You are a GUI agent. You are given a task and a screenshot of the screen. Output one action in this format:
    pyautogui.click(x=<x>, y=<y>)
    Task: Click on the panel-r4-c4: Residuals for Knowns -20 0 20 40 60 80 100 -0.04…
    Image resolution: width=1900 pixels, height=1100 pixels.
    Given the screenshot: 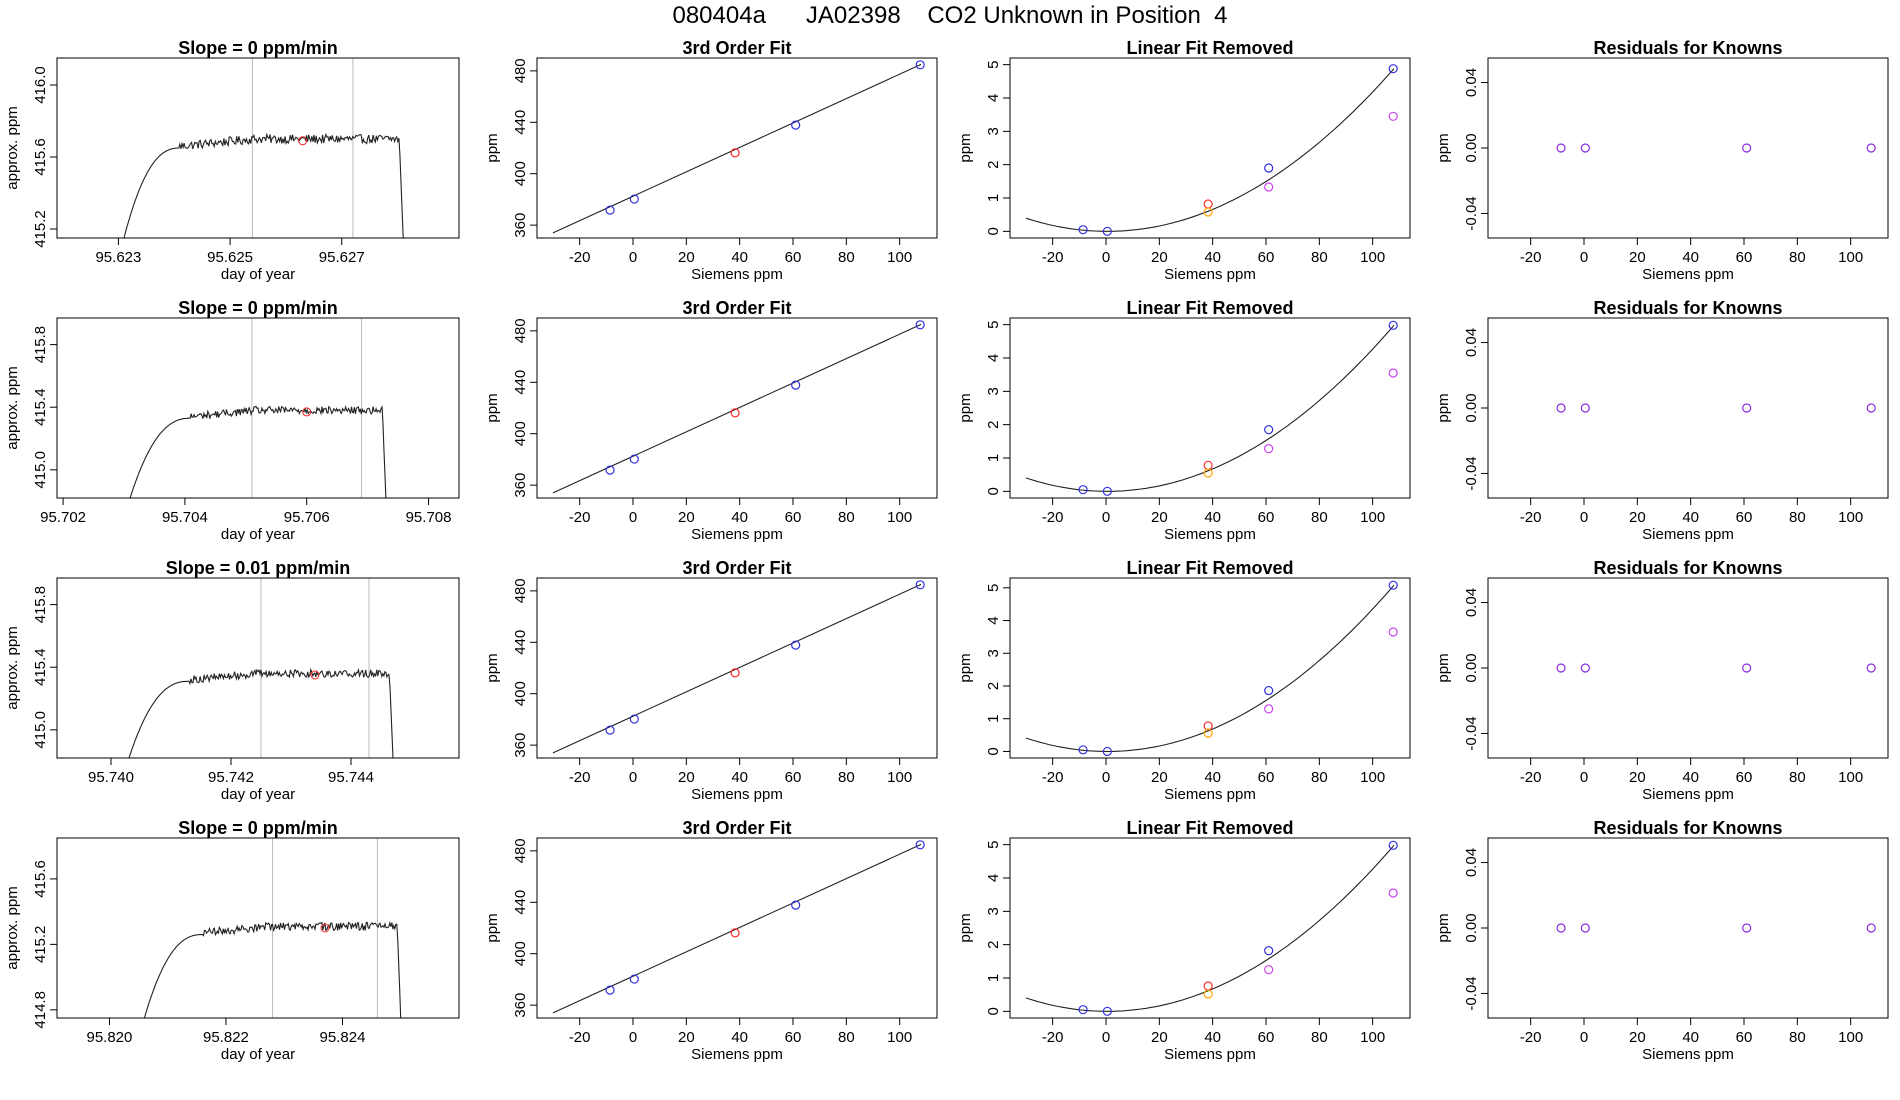 What is the action you would take?
    pyautogui.click(x=1662, y=940)
    